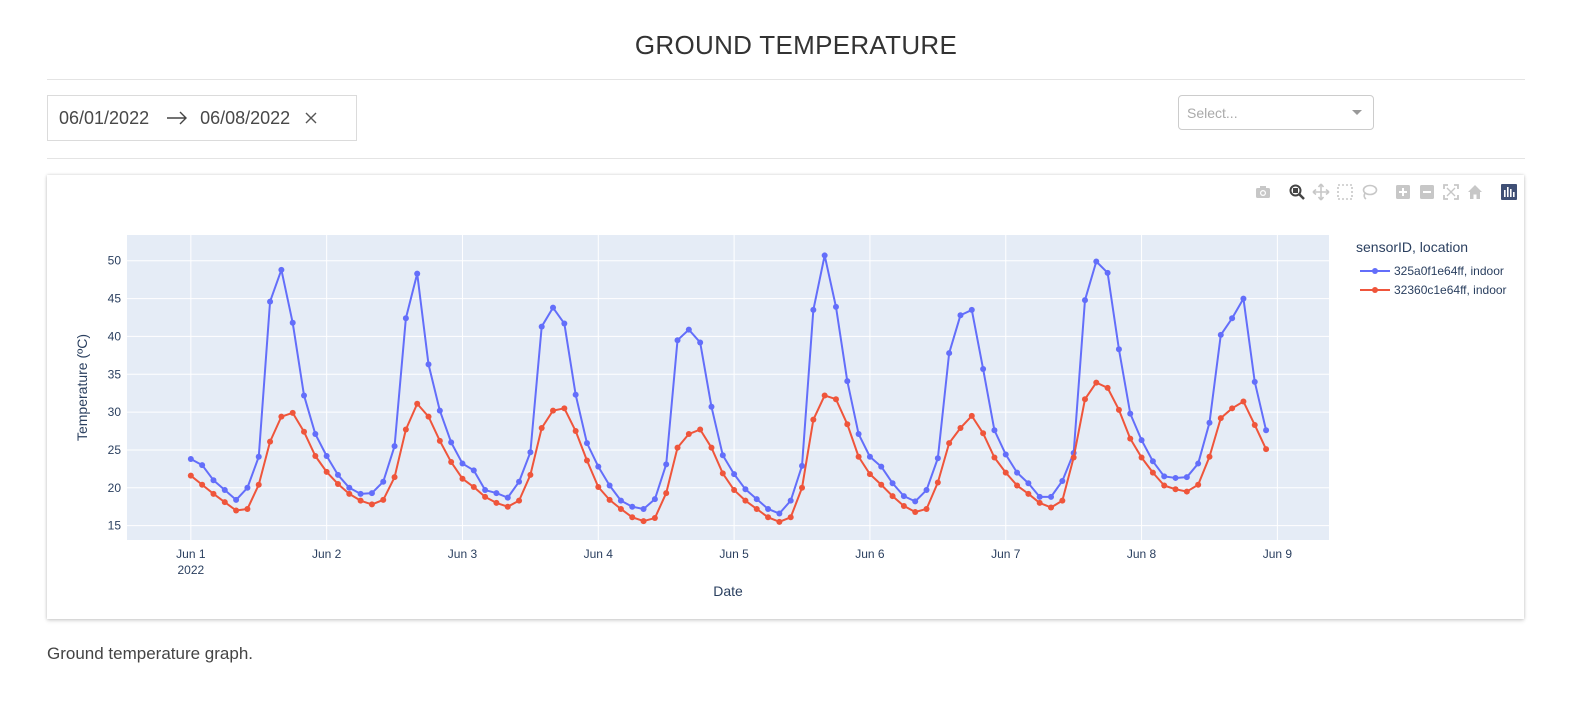  Describe the element at coordinates (1357, 112) in the screenshot. I see `chevron-down-icon` at that location.